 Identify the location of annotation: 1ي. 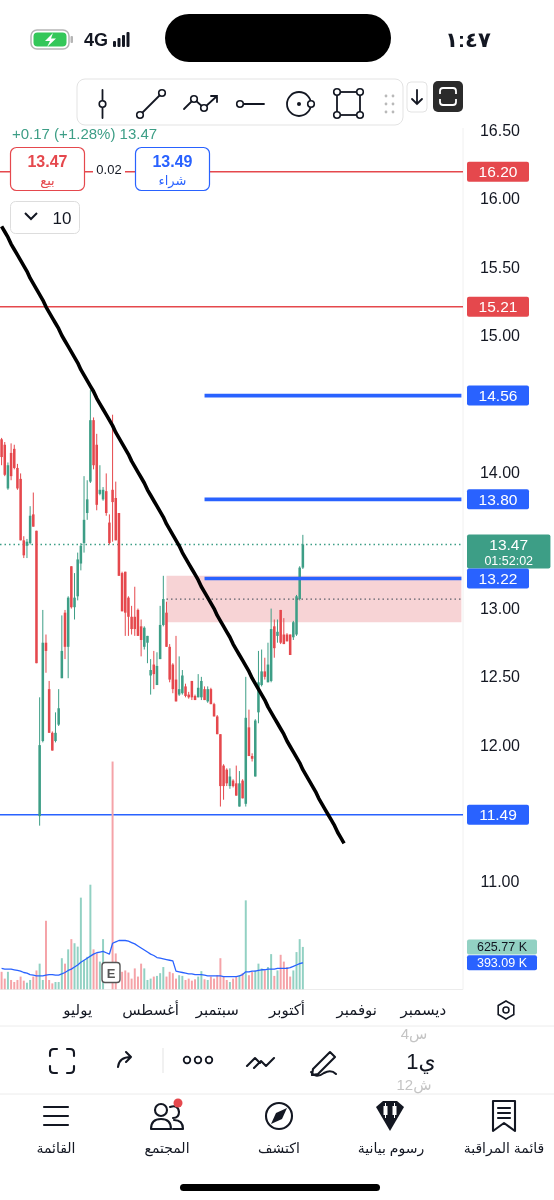
(421, 1061).